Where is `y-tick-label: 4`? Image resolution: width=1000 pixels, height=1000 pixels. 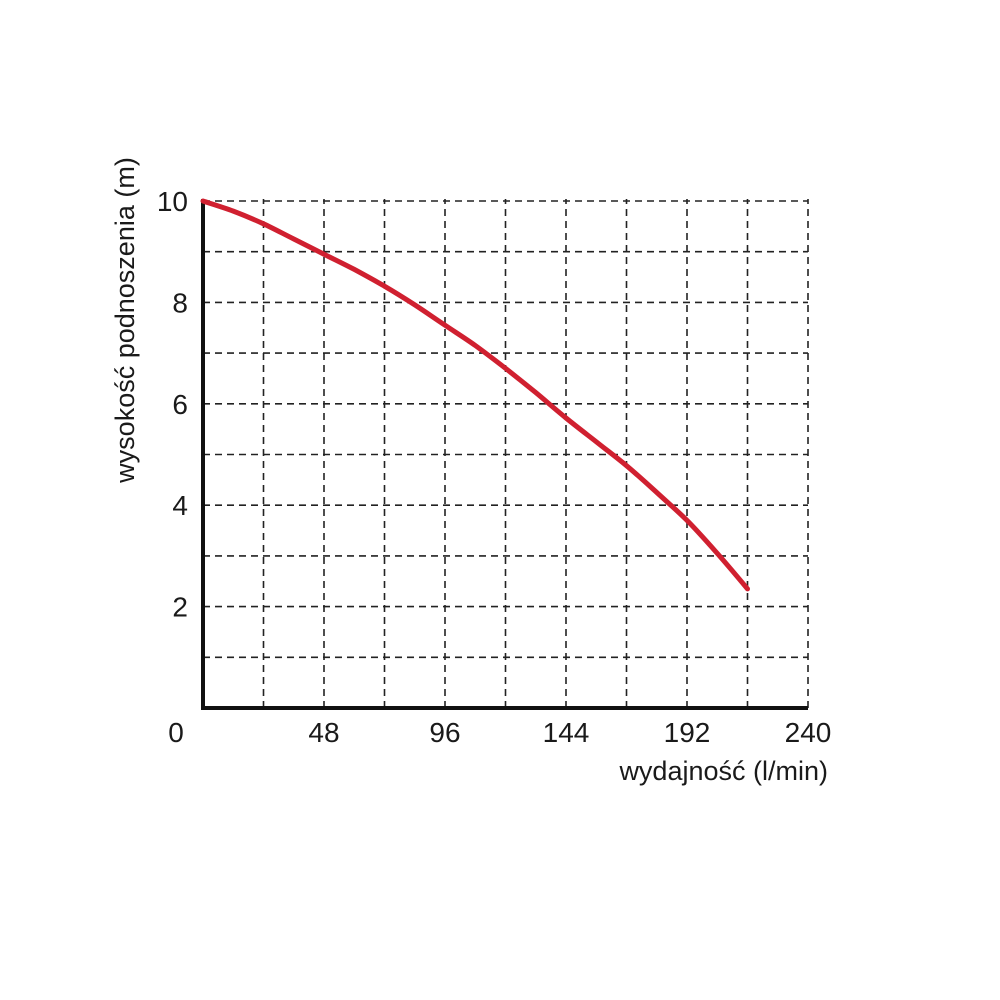 y-tick-label: 4 is located at coordinates (180, 505).